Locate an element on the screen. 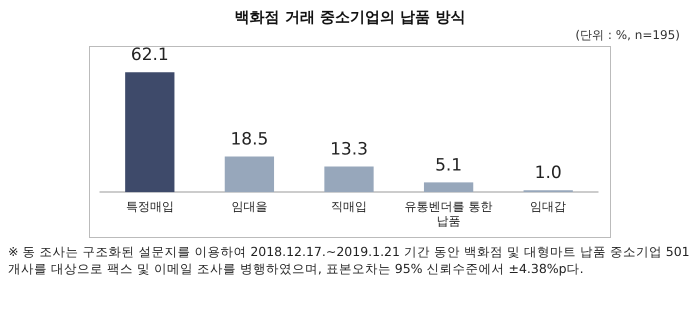 This screenshot has height=325, width=700. data-label: 5.1 is located at coordinates (448, 165).